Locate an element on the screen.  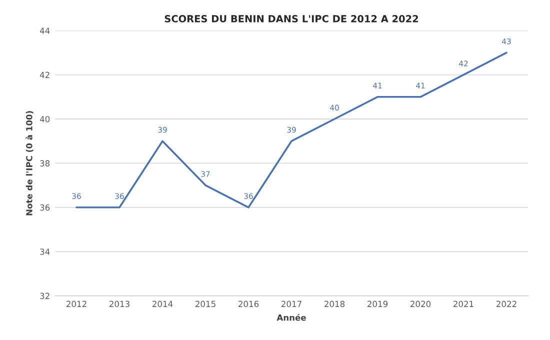
x-tick-label: 2021 is located at coordinates (464, 304).